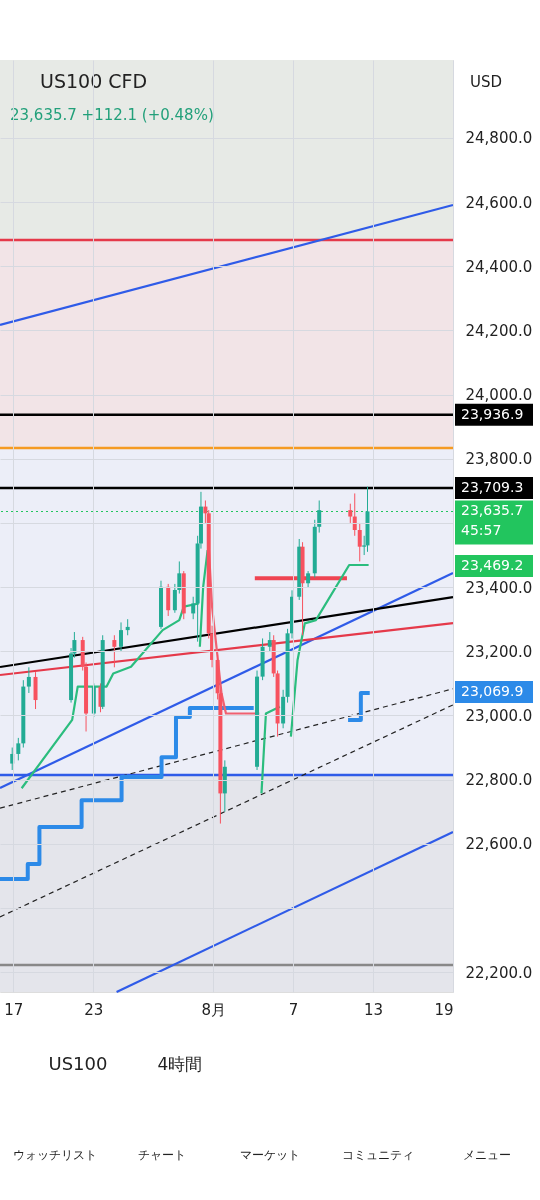  Describe the element at coordinates (499, 780) in the screenshot. I see `y-tick-label: 22,800.0` at that location.